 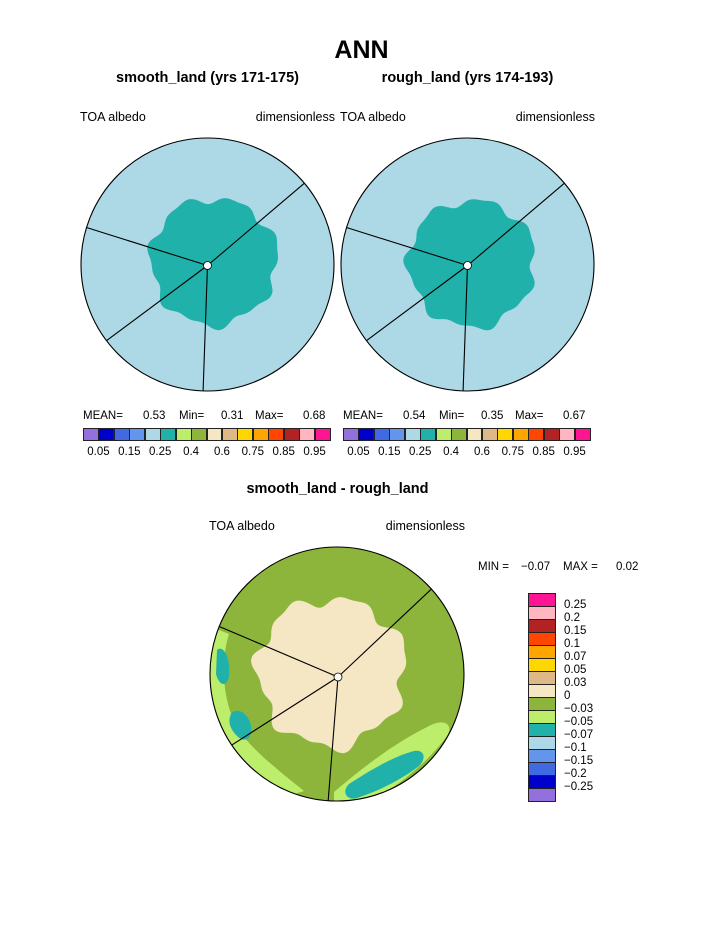 What do you see at coordinates (373, 117) in the screenshot?
I see `panel2-variable-label: TOA albedo` at bounding box center [373, 117].